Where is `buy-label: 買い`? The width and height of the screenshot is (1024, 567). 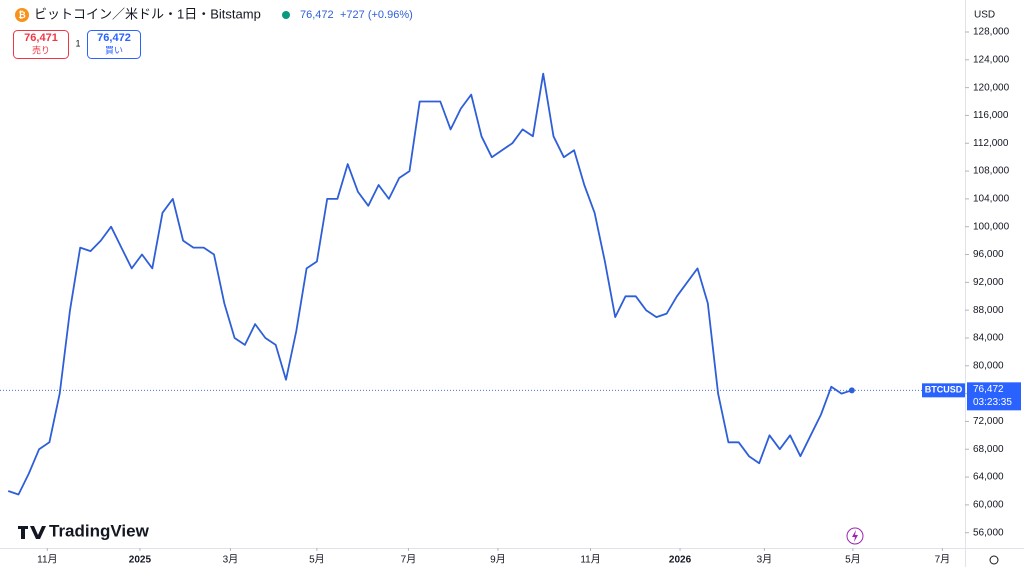 buy-label: 買い is located at coordinates (114, 50).